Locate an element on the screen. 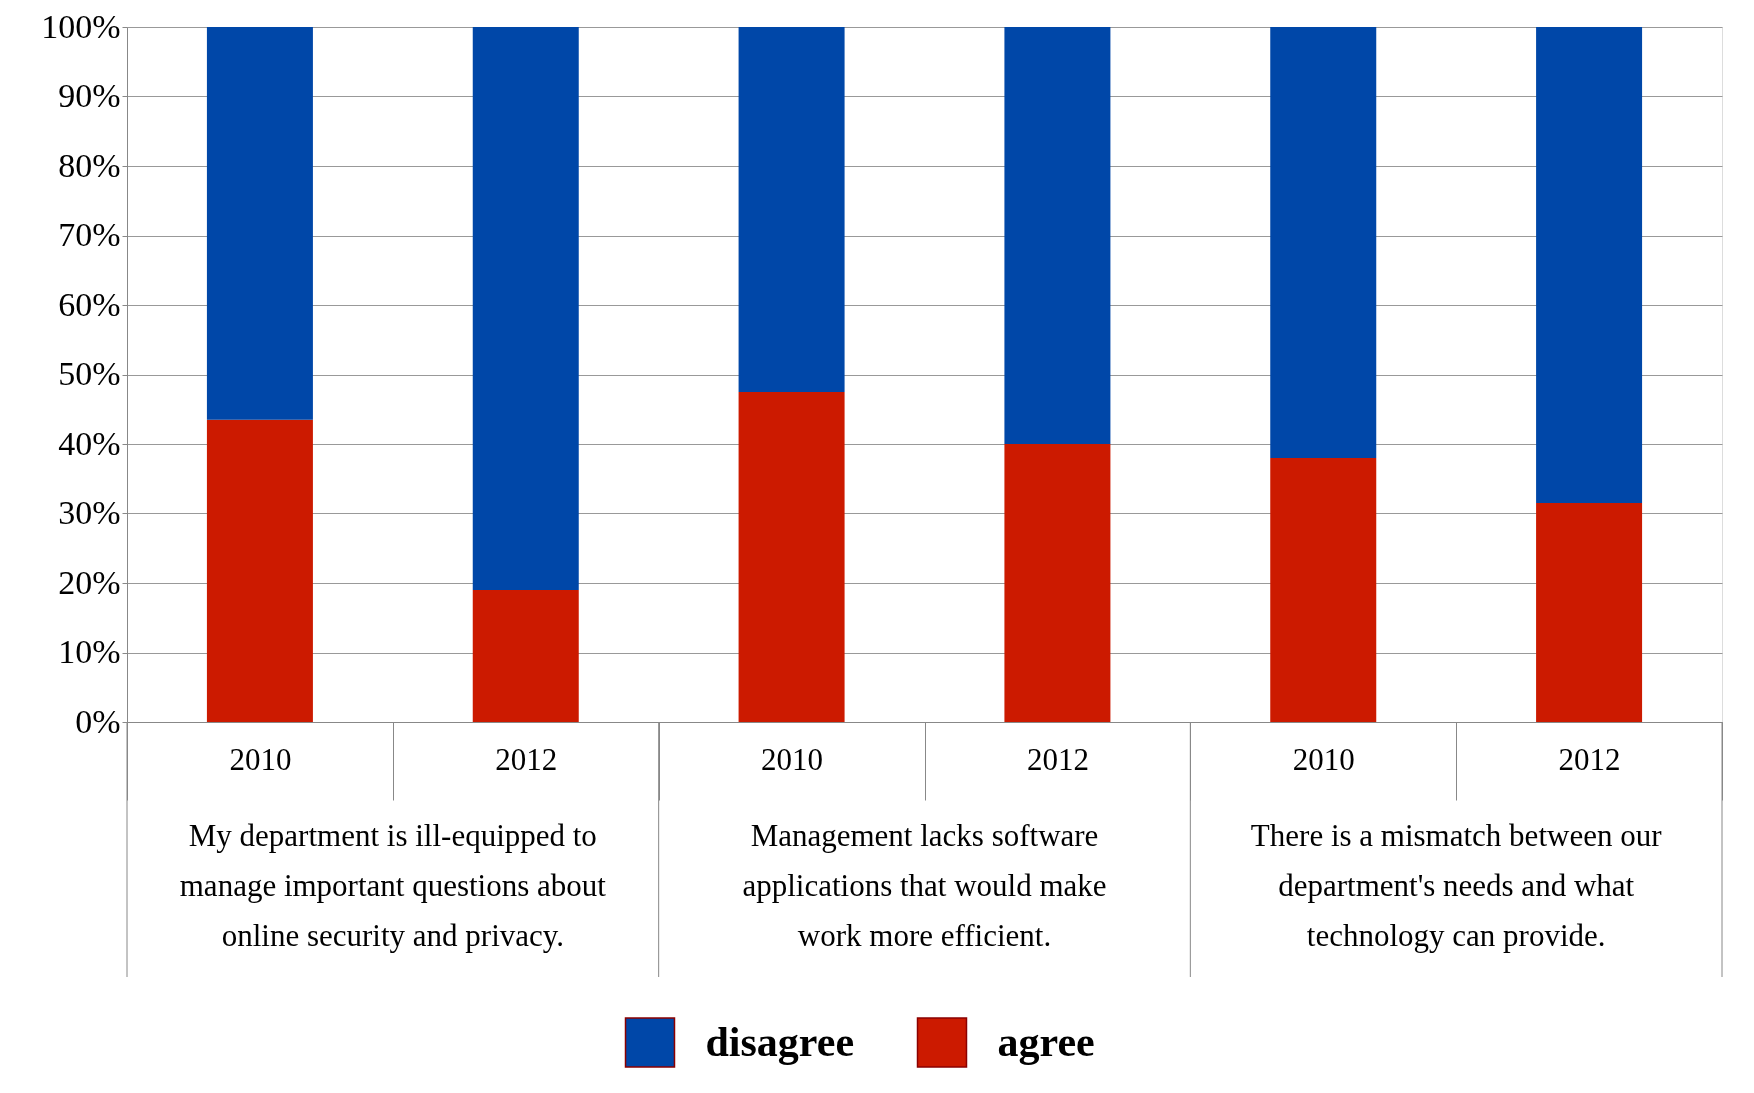 This screenshot has width=1754, height=1093. y-tick-label: 20% is located at coordinates (89, 582).